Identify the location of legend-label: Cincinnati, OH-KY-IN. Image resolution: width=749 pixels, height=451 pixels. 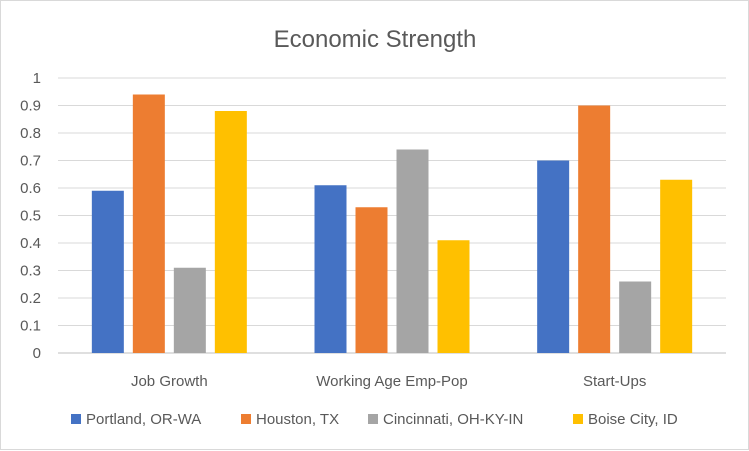
(453, 419).